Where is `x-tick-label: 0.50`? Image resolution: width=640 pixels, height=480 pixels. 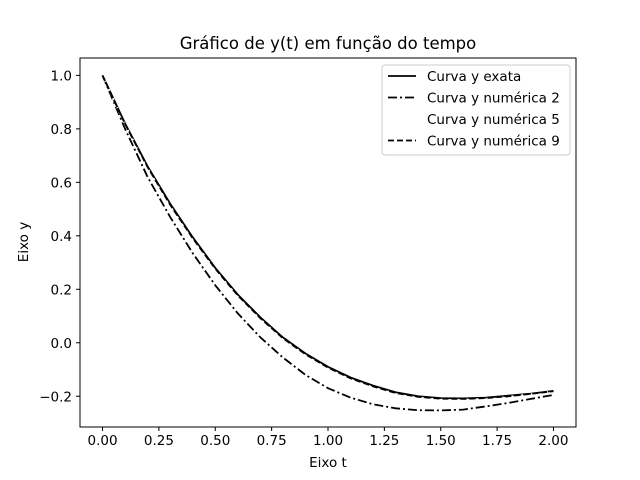
x-tick-label: 0.50 is located at coordinates (215, 441).